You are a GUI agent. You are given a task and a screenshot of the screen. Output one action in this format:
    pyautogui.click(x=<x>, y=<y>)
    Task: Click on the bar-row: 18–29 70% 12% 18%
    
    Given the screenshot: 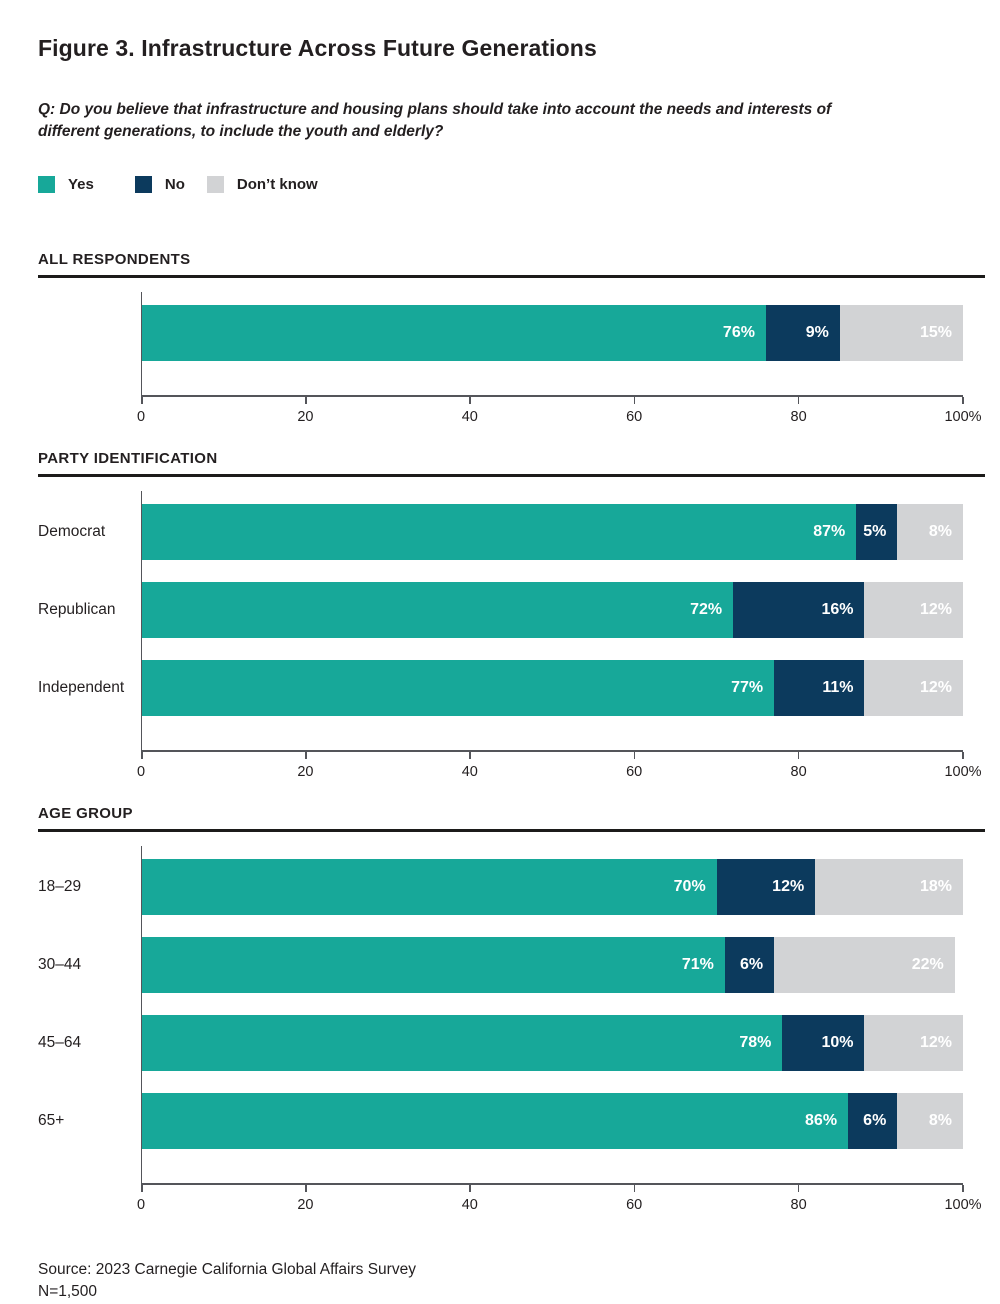 What is the action you would take?
    pyautogui.click(x=500, y=886)
    